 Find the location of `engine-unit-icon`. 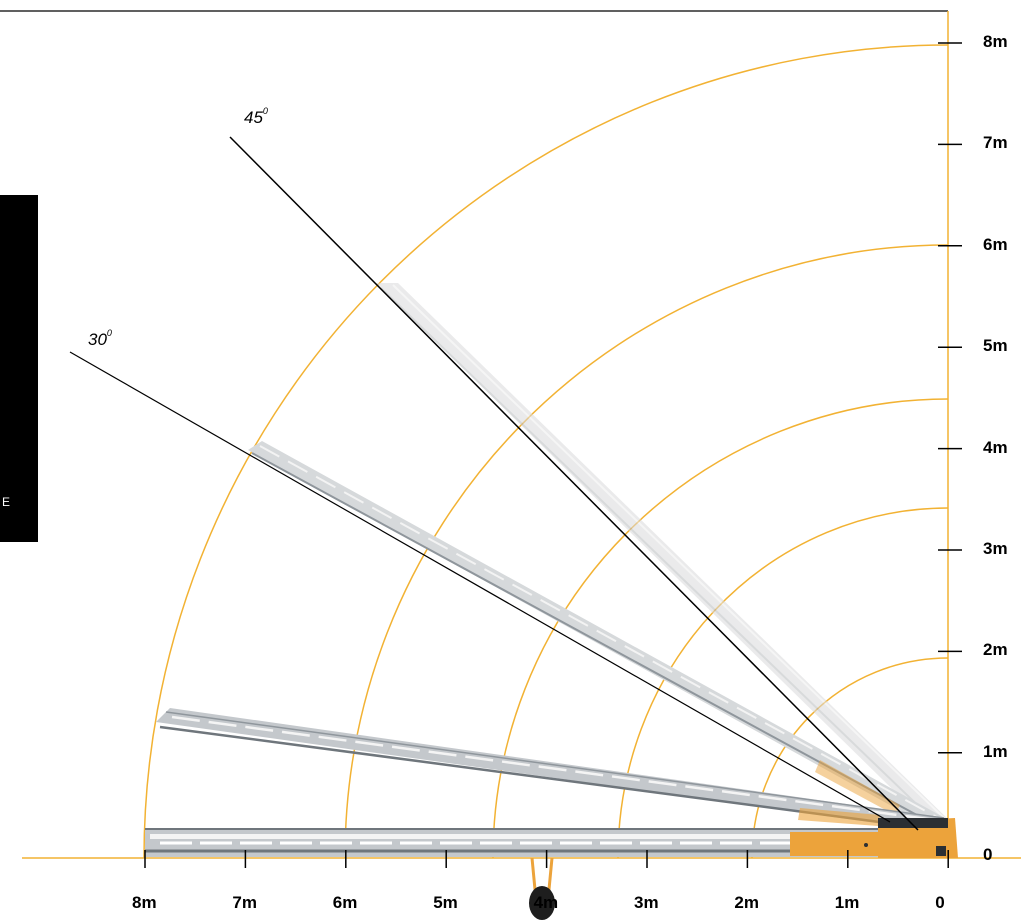

engine-unit-icon is located at coordinates (874, 838).